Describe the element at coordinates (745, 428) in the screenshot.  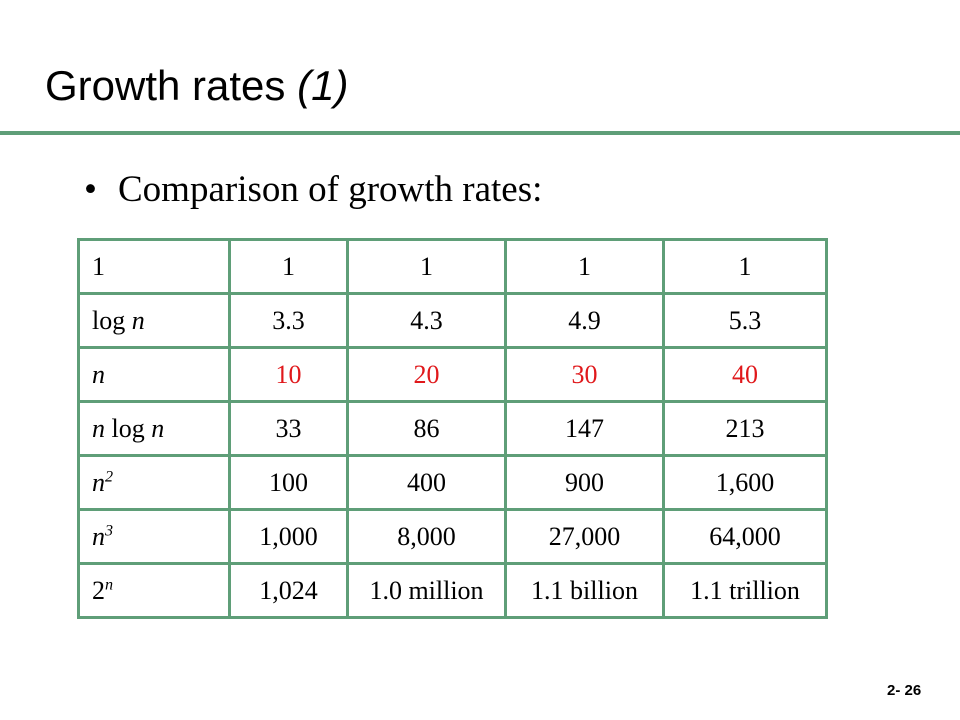
I see `table-cell: 213` at that location.